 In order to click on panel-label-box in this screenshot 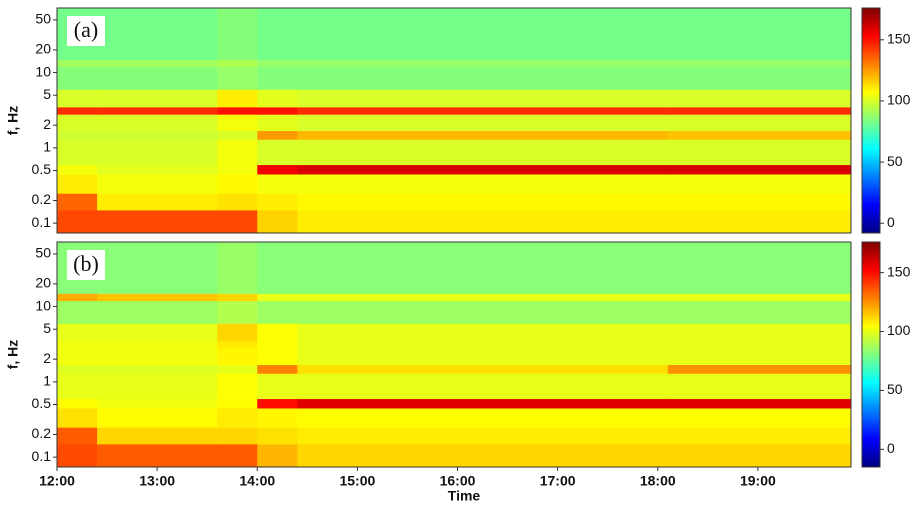, I will do `click(86, 31)`.